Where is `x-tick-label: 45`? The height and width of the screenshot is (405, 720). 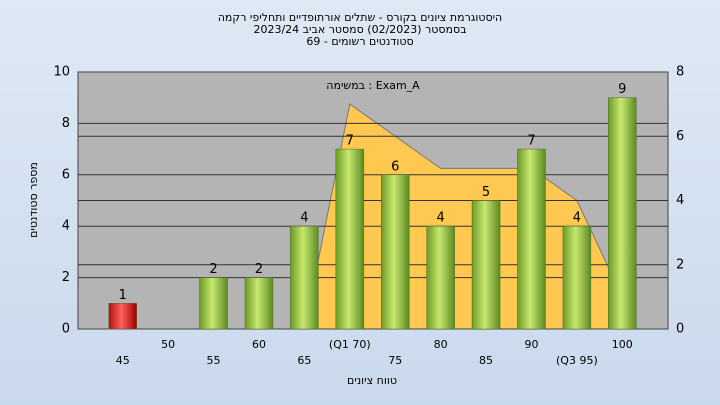
x-tick-label: 45 is located at coordinates (123, 360).